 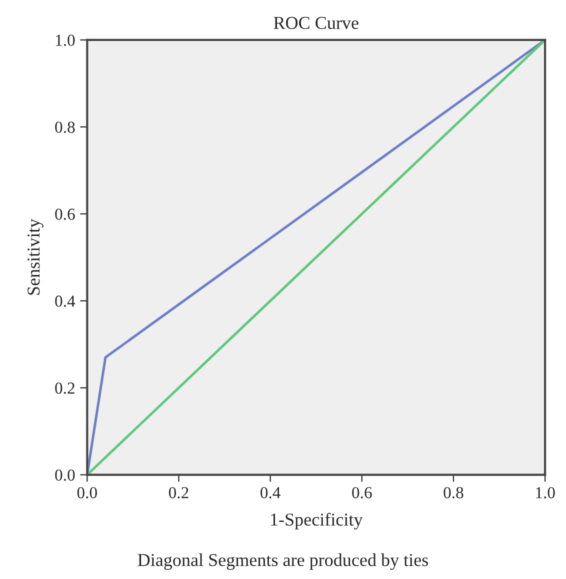 What do you see at coordinates (270, 492) in the screenshot?
I see `x-tick-label: 0.4` at bounding box center [270, 492].